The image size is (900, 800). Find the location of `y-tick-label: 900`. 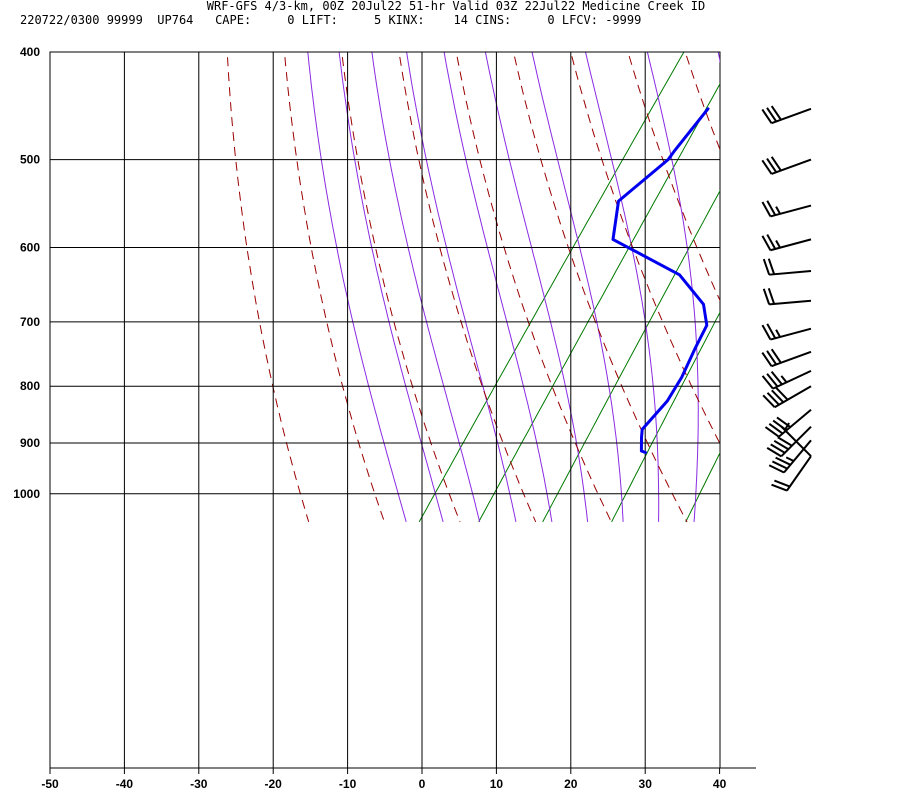

y-tick-label: 900 is located at coordinates (30, 443).